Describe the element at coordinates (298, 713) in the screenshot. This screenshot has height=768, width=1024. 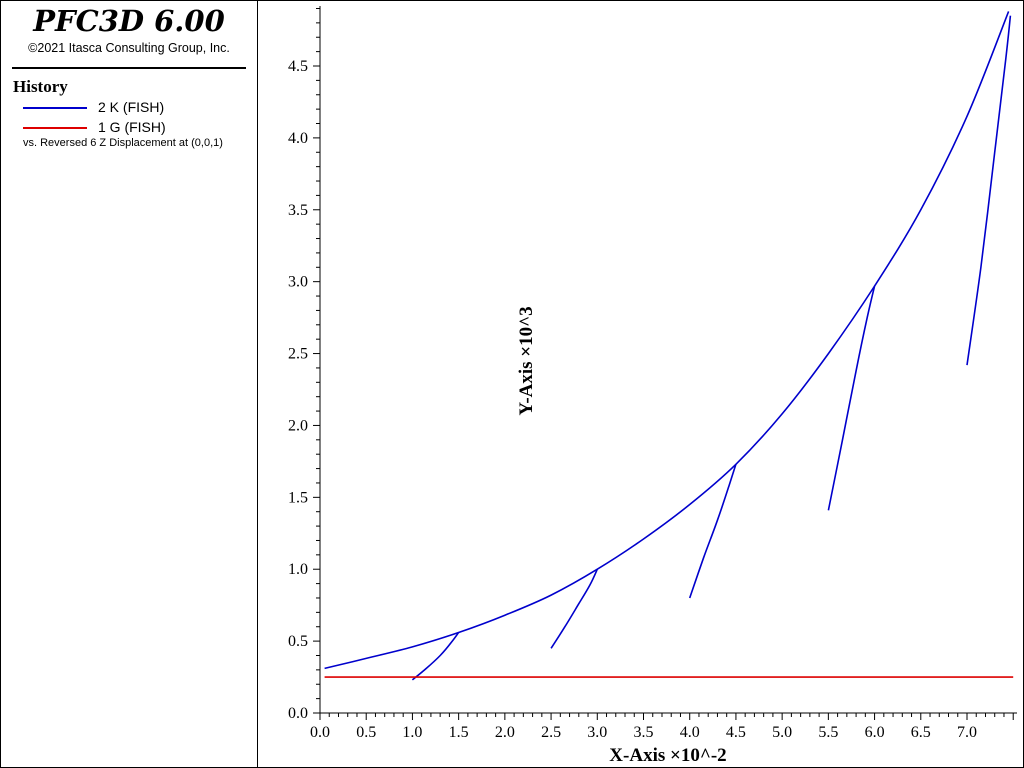
I see `y-tick-label: 0.0` at that location.